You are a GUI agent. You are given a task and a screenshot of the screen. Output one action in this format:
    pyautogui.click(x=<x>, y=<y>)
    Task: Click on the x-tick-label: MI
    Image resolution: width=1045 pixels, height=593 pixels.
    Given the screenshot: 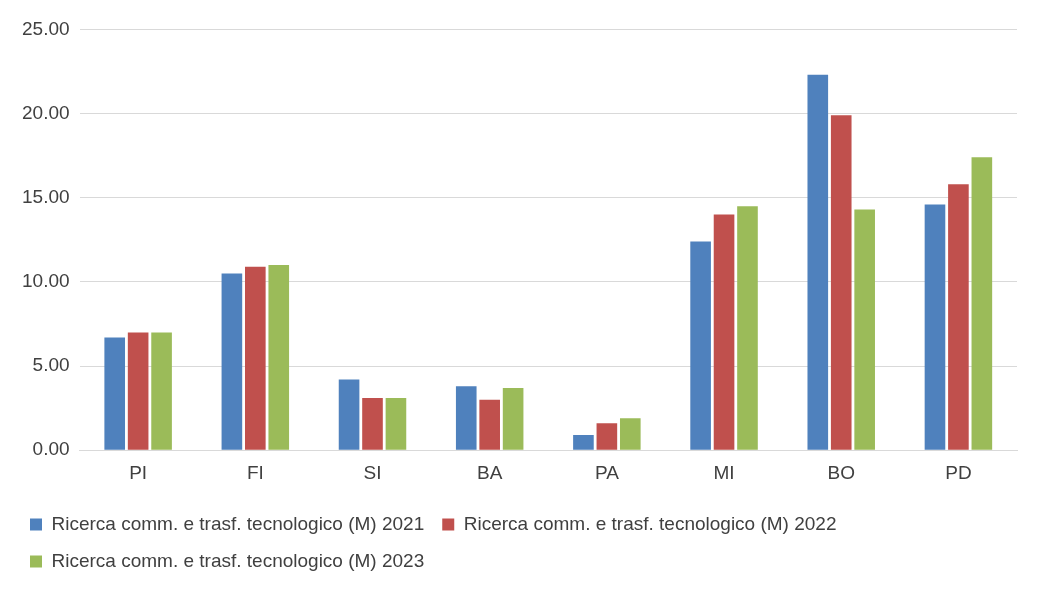 What is the action you would take?
    pyautogui.click(x=724, y=472)
    